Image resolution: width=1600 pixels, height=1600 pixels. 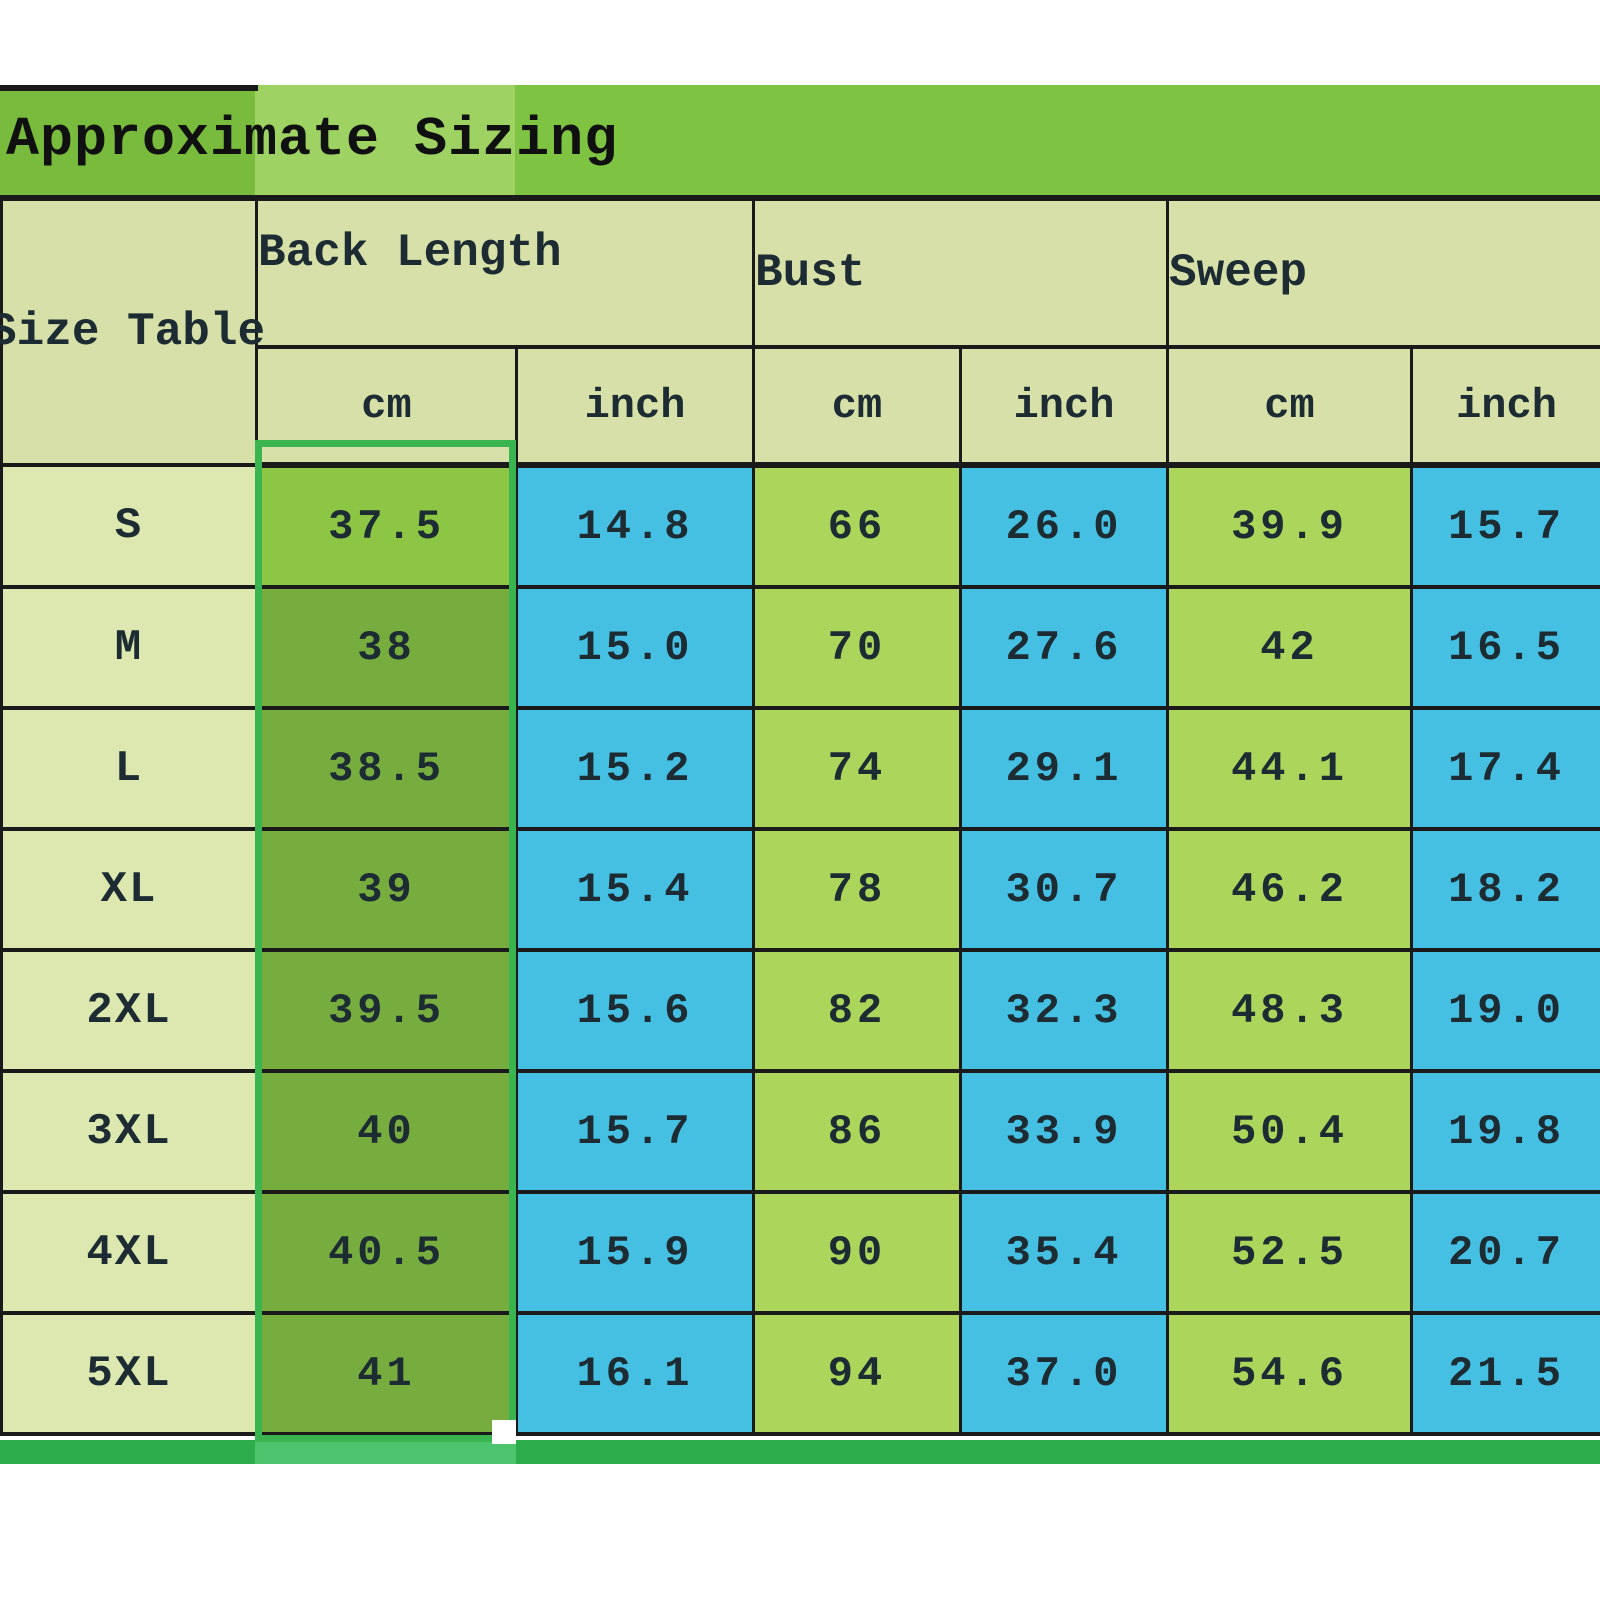 I want to click on data-cell: 19.8, so click(x=1505, y=1131).